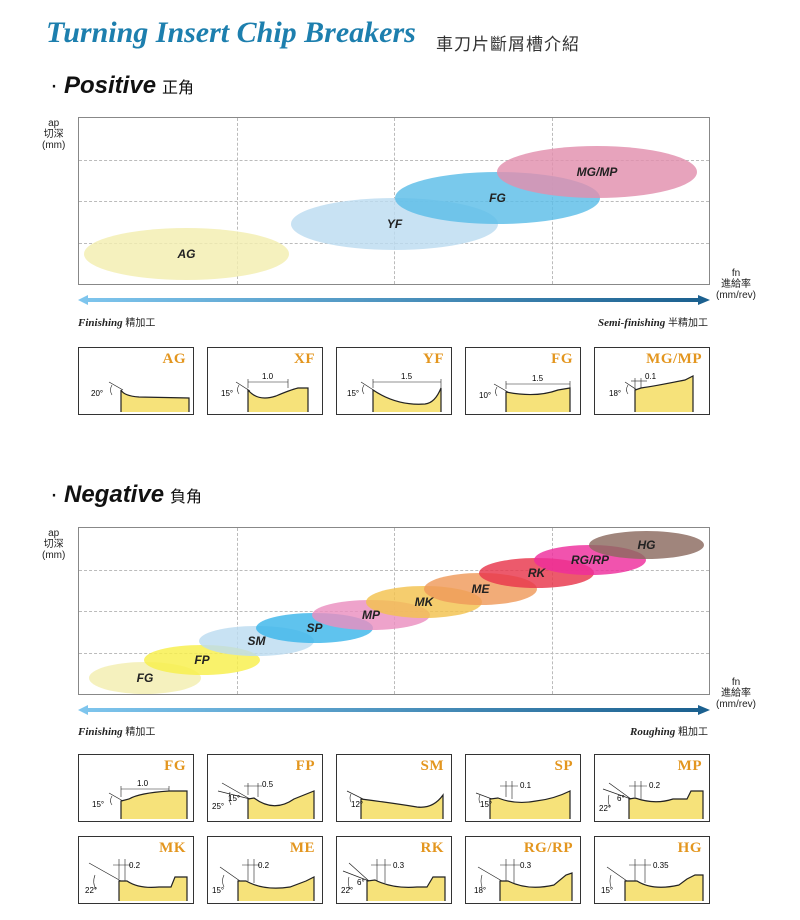  What do you see at coordinates (689, 848) in the screenshot?
I see `card-code: HG` at bounding box center [689, 848].